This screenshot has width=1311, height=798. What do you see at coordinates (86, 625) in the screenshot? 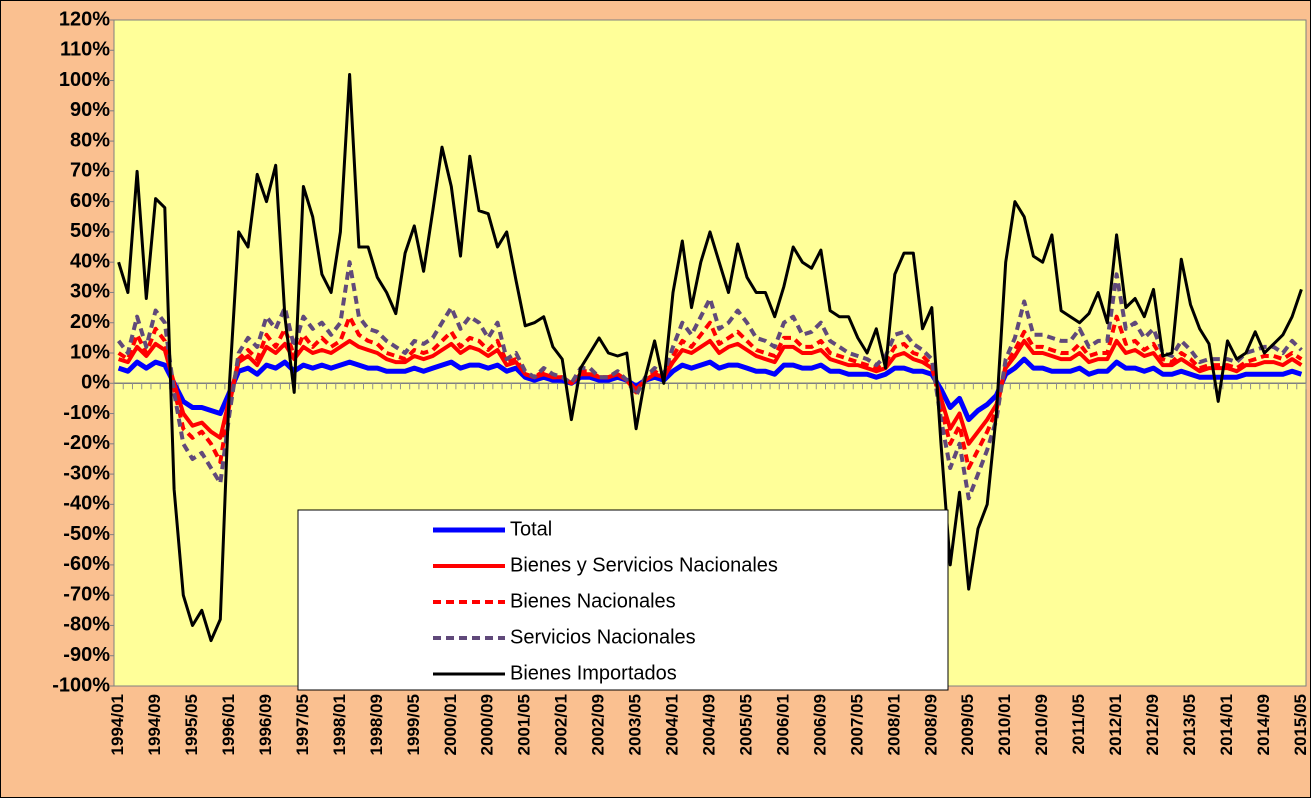
I see `y-tick-label: -80%` at bounding box center [86, 625].